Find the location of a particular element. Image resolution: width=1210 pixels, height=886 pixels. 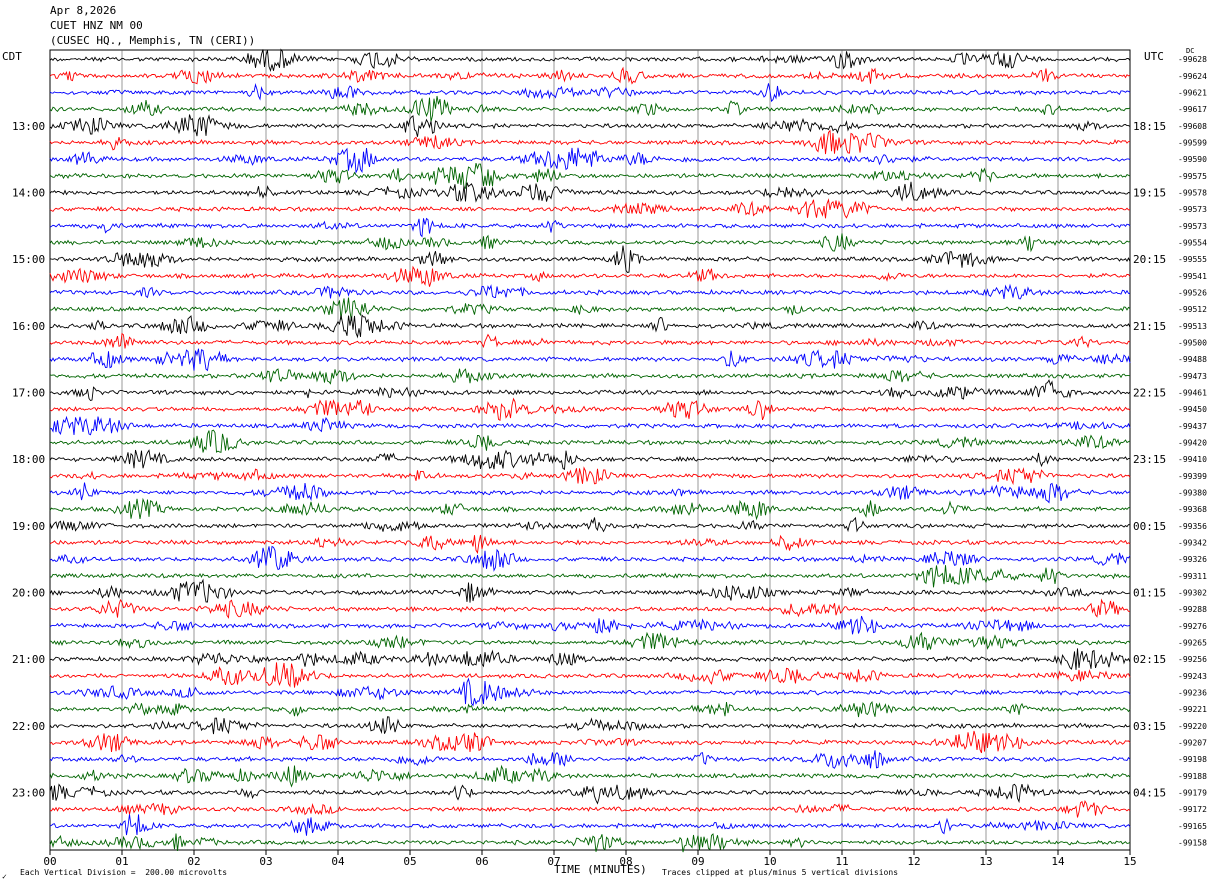

left-hour-label: 23:00 is located at coordinates (28, 793).